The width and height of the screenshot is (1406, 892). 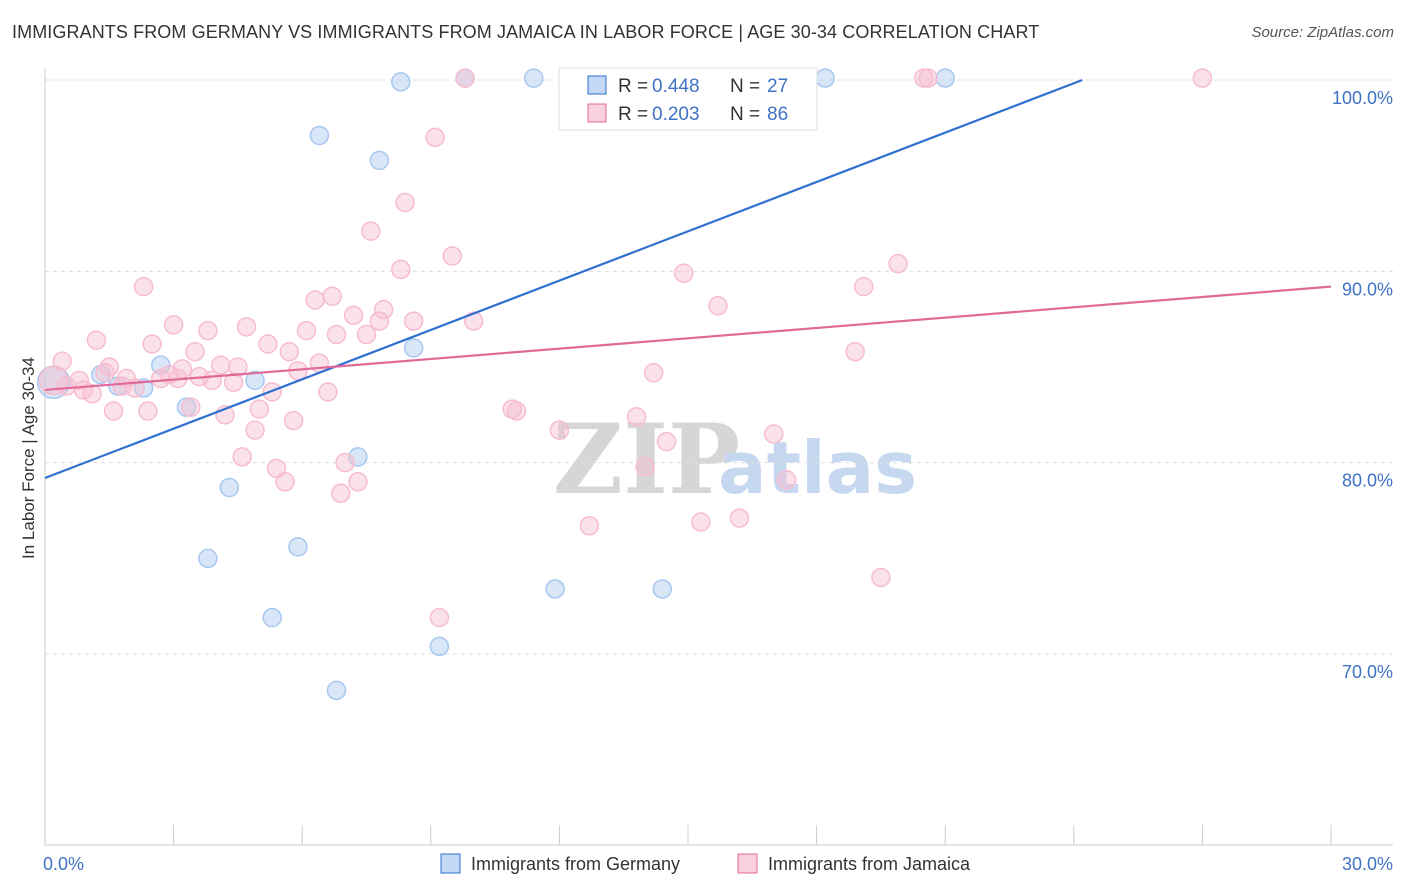 What do you see at coordinates (869, 864) in the screenshot?
I see `bottom-legend-label-jamaica: Immigrants from Jamaica` at bounding box center [869, 864].